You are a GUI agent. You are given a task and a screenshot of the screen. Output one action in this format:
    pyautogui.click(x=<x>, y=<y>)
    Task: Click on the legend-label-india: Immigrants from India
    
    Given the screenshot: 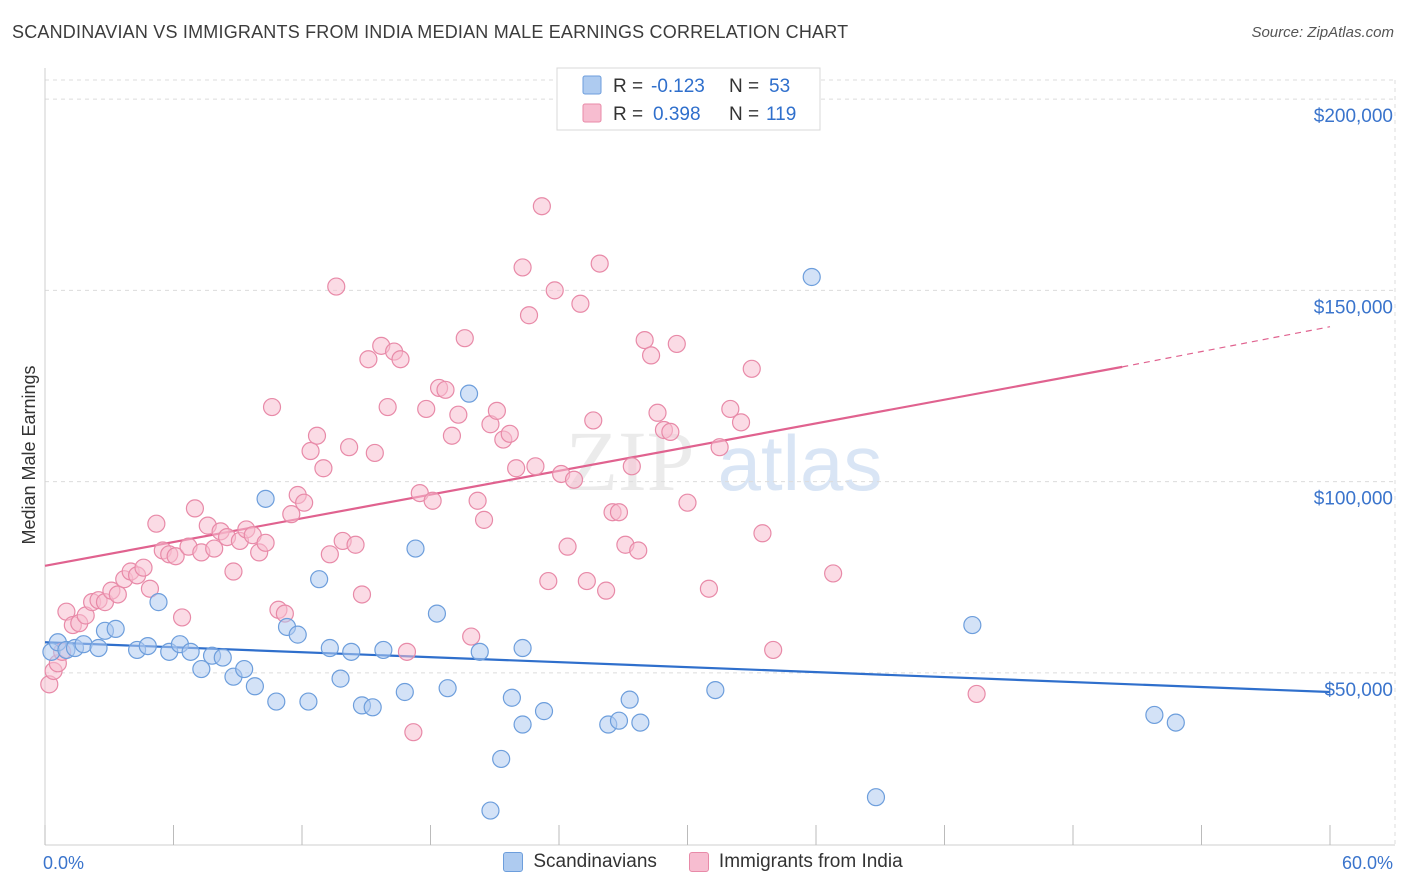 What is the action you would take?
    pyautogui.click(x=810, y=861)
    